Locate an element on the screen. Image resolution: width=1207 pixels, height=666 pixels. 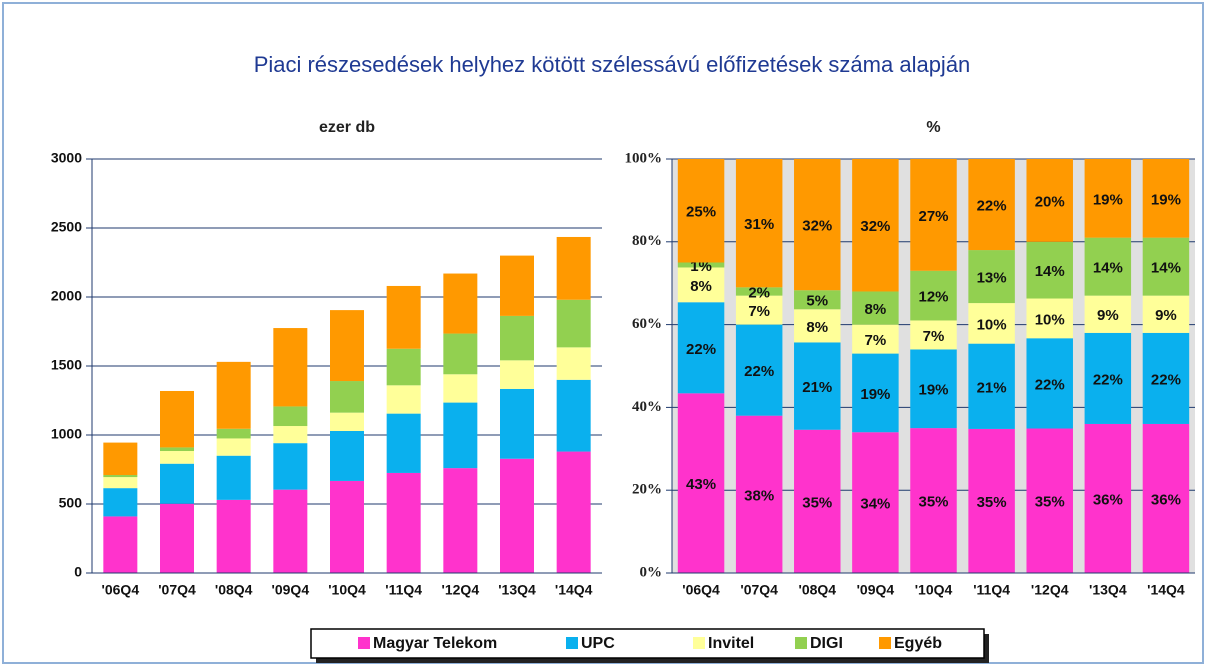
x-tick-label: '08Q4 is located at coordinates (817, 590).